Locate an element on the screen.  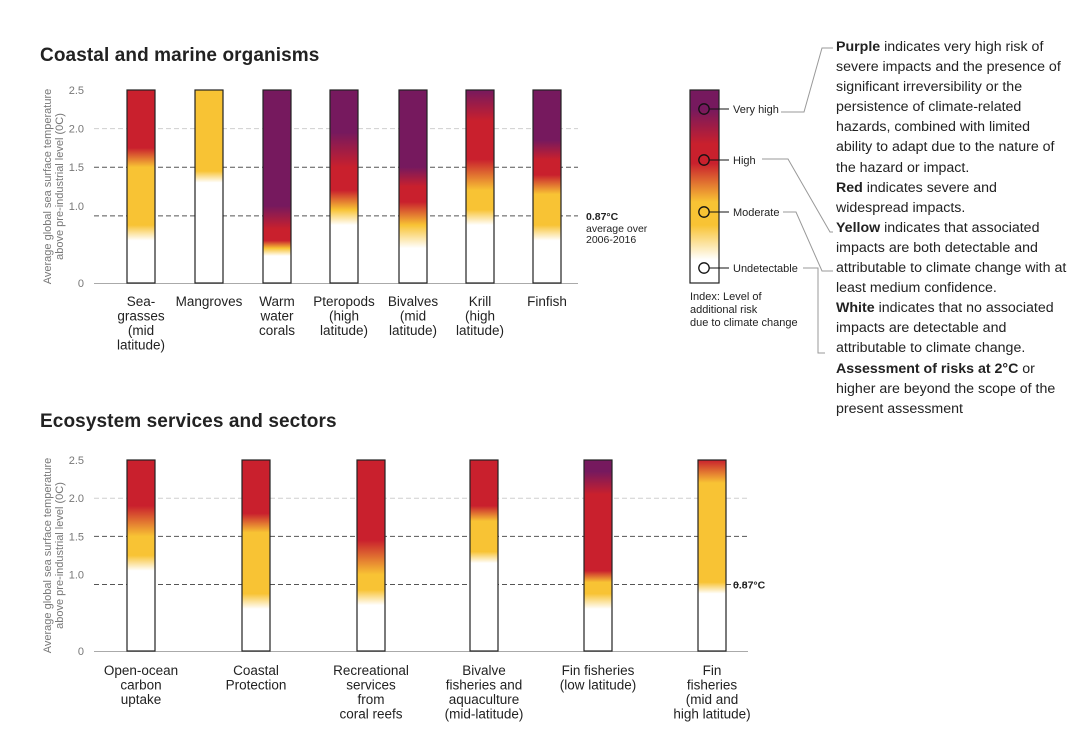
category-label: Bivalves is located at coordinates (413, 301).